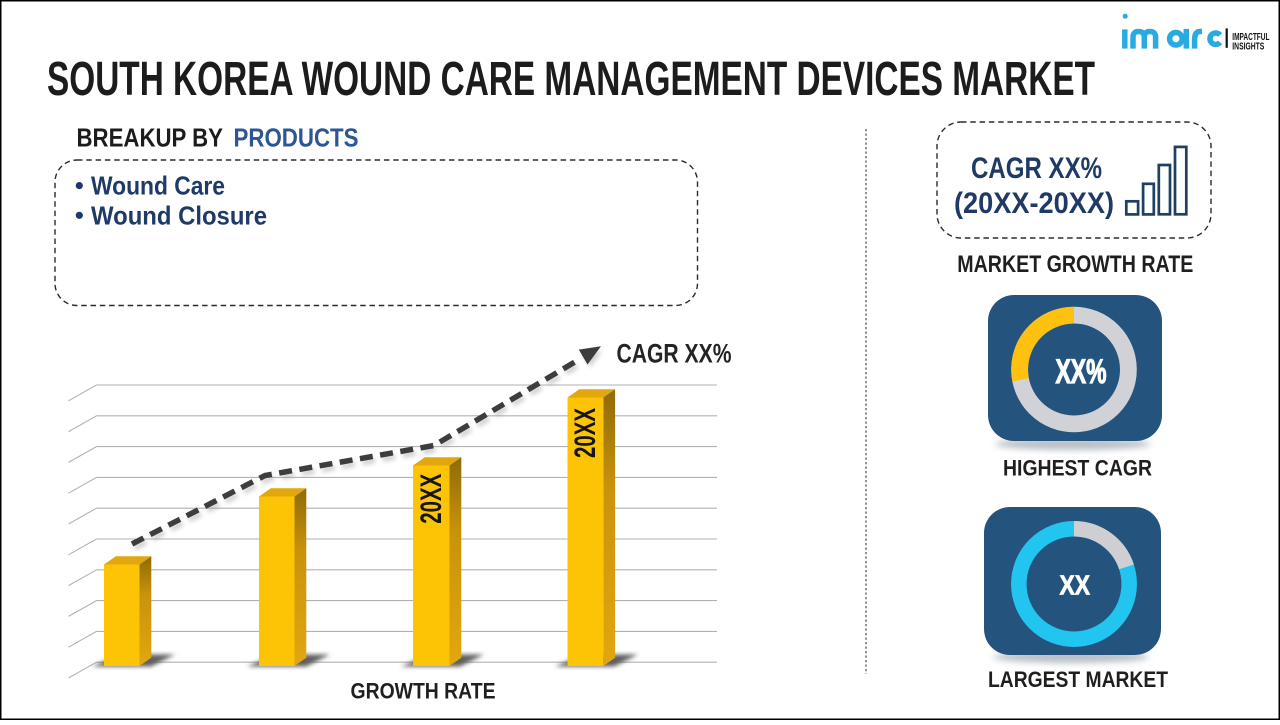  What do you see at coordinates (423, 692) in the screenshot?
I see `svg-text: GROWTH RATE` at bounding box center [423, 692].